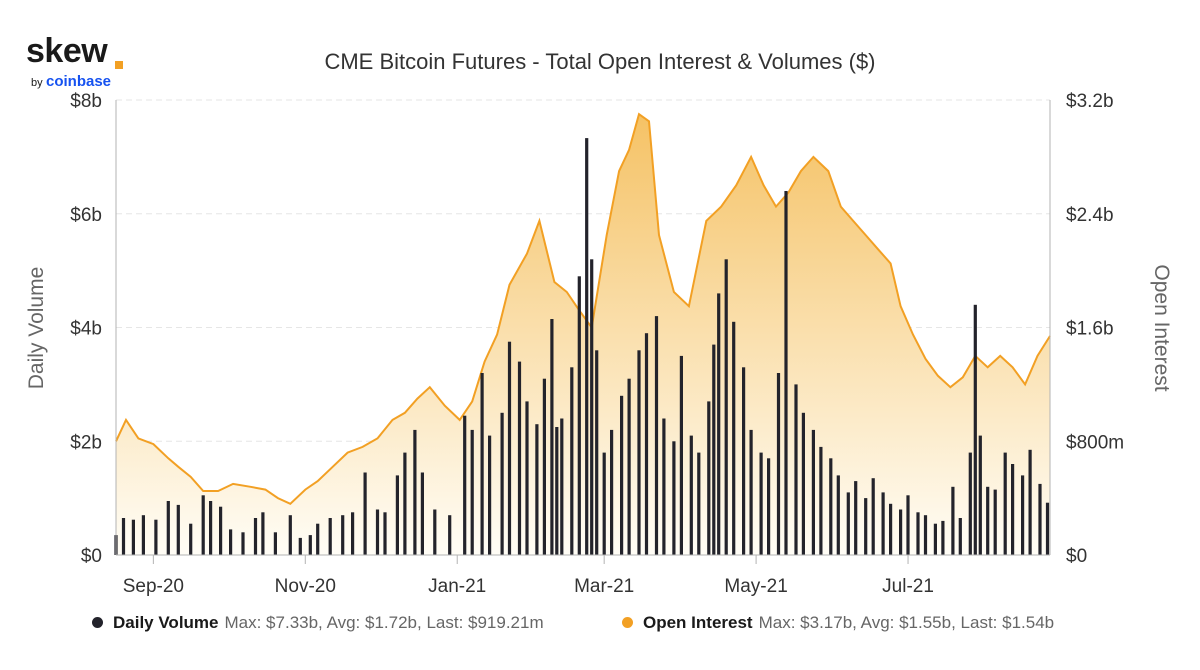  What do you see at coordinates (906, 622) in the screenshot?
I see `legend-series-stats: Max: $3.17b, Avg: $1.55b, Last: $1.54b` at bounding box center [906, 622].